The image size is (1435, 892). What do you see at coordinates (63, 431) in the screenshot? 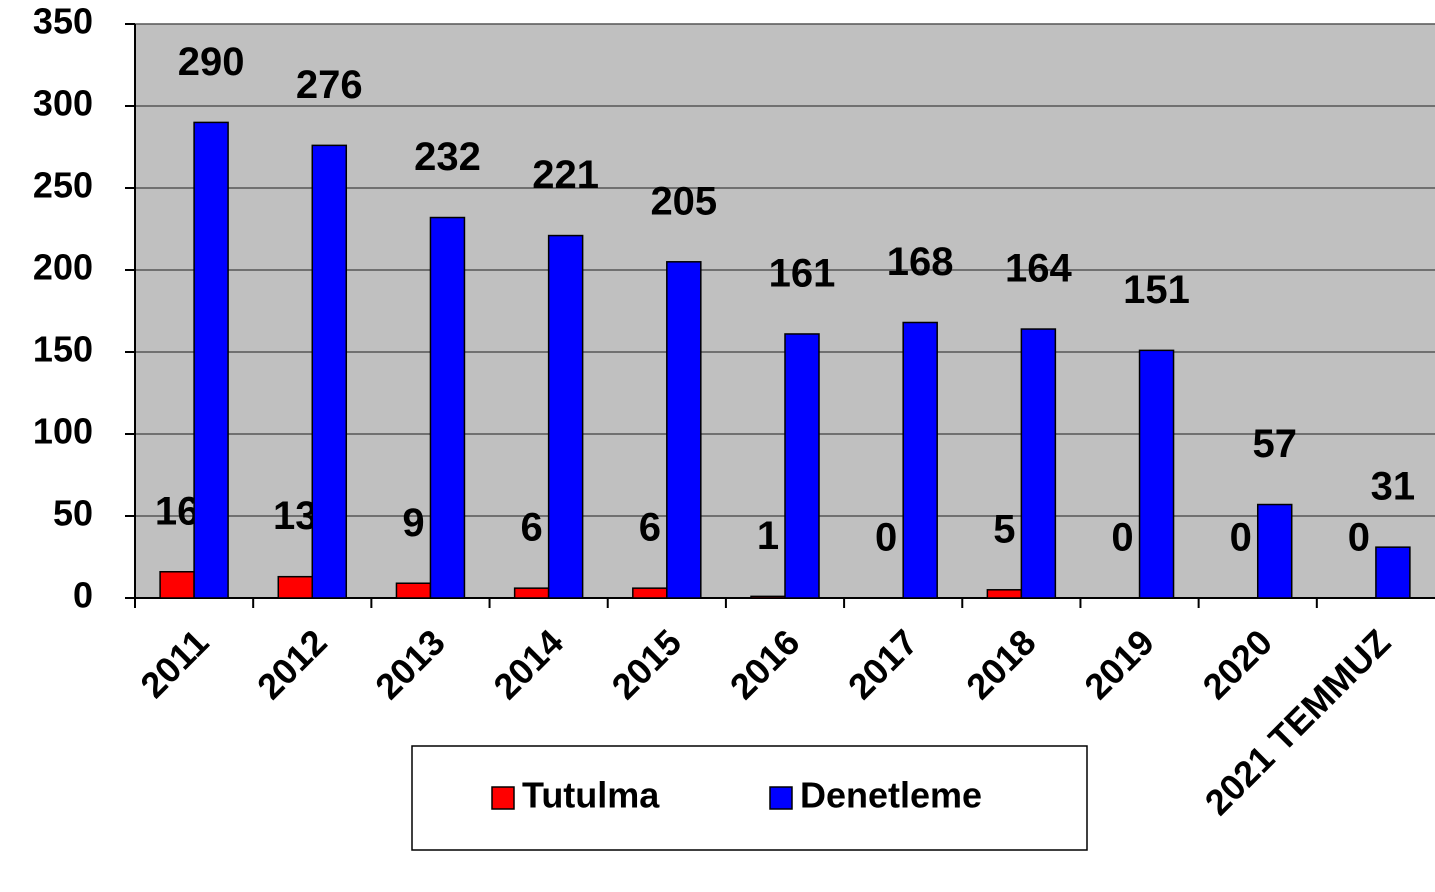
I see `y-tick-label: 100` at bounding box center [63, 431].